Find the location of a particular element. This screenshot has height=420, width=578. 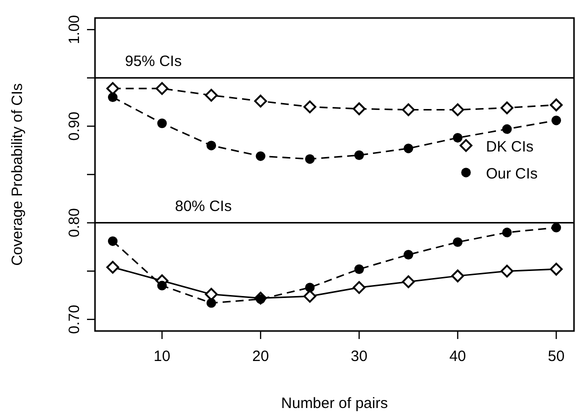

y-axis-title: Coverage Probability of CIs is located at coordinates (17, 174).